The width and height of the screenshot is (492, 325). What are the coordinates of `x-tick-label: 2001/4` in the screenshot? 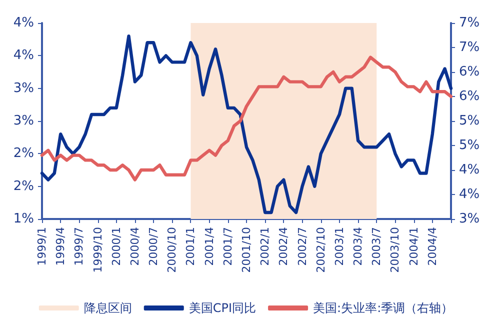 It's located at (209, 246).